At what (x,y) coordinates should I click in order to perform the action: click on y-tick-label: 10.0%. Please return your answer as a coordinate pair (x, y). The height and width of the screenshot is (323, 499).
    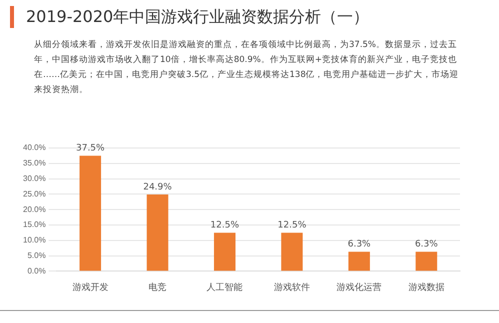
    Looking at the image, I should click on (34, 240).